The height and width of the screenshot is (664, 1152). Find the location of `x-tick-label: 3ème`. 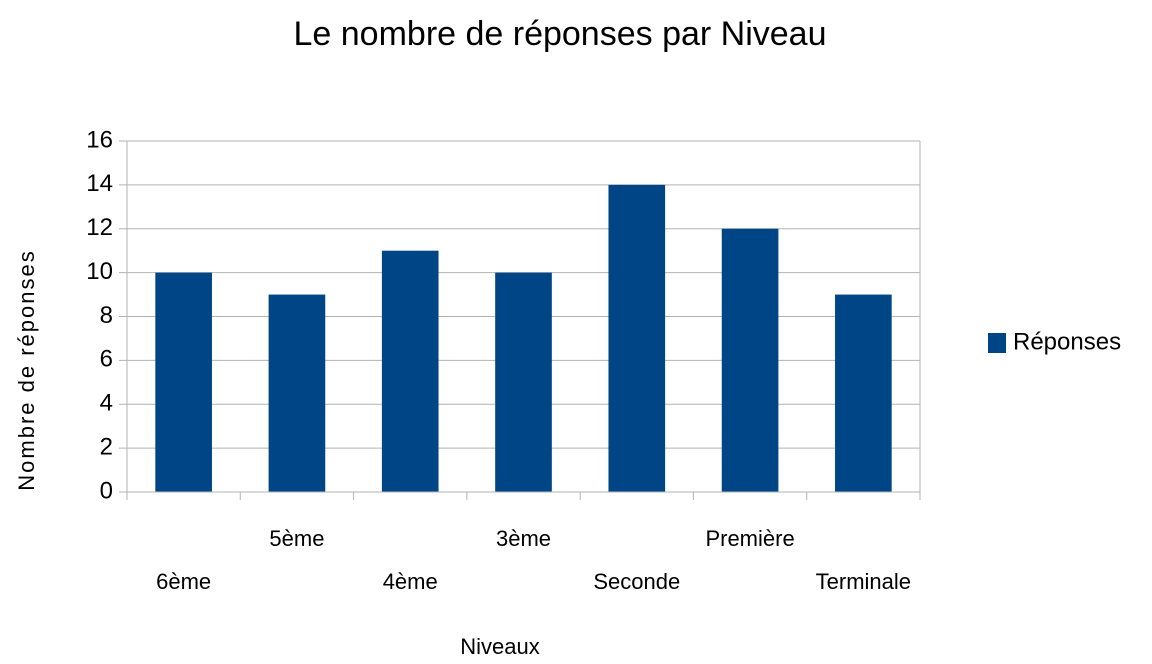

x-tick-label: 3ème is located at coordinates (523, 538).